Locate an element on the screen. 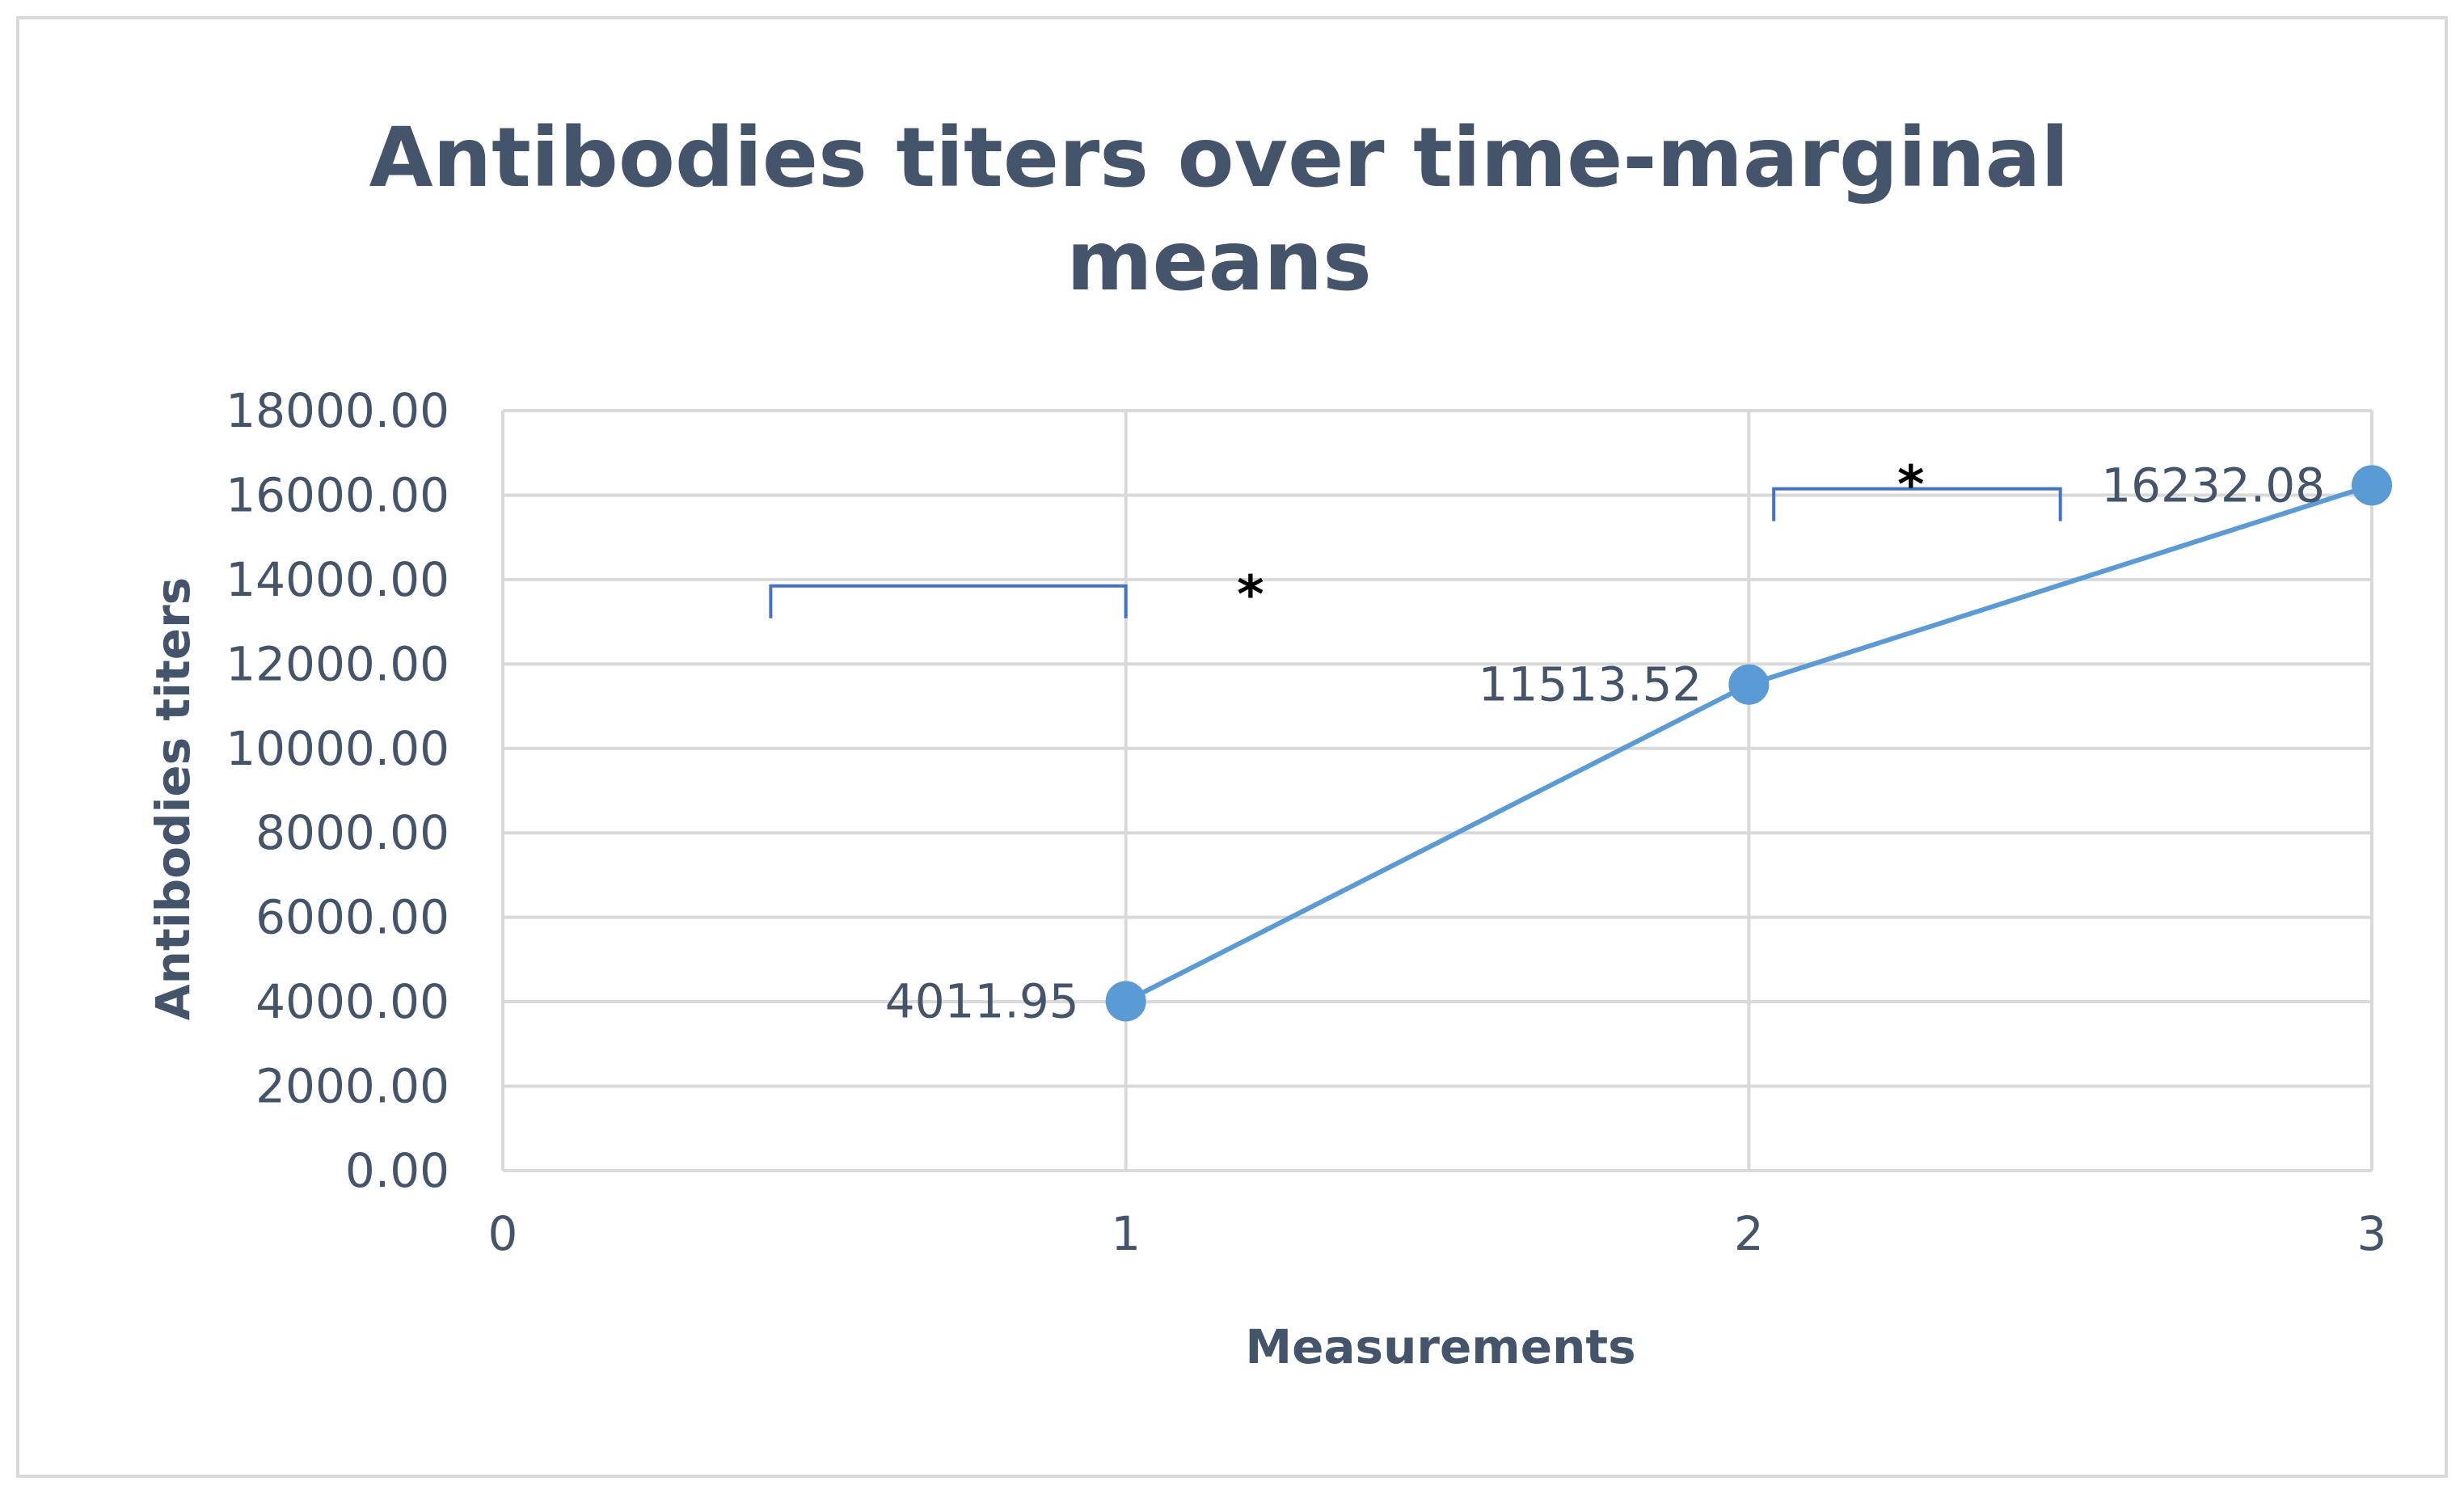 Image resolution: width=2464 pixels, height=1494 pixels. y-tick-label: 16000.00 is located at coordinates (338, 495).